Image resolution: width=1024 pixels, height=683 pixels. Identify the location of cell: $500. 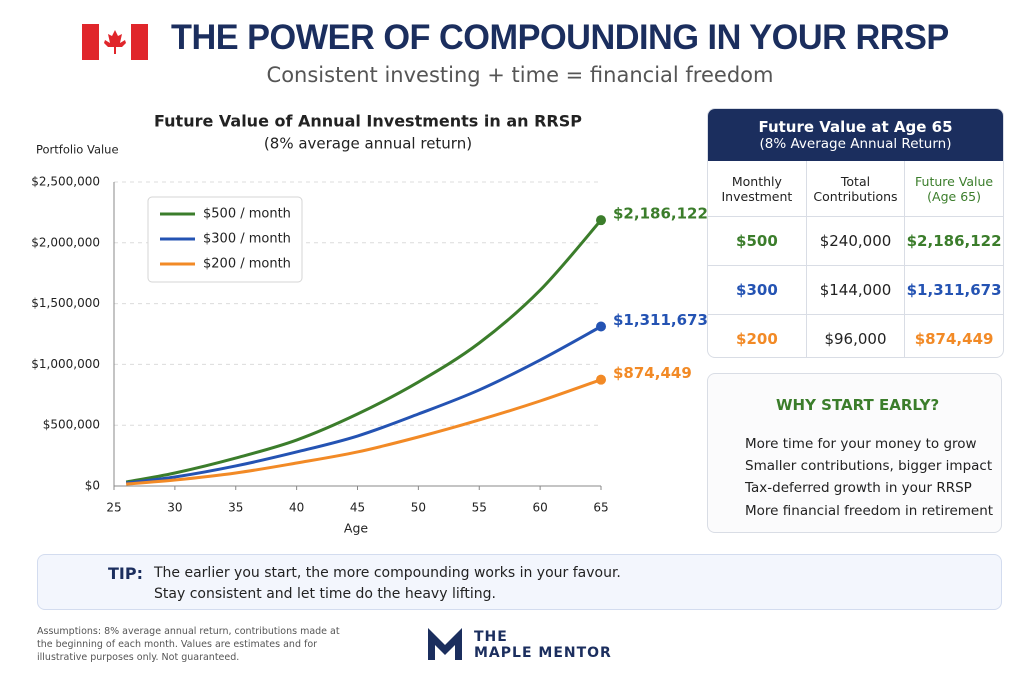
(757, 241).